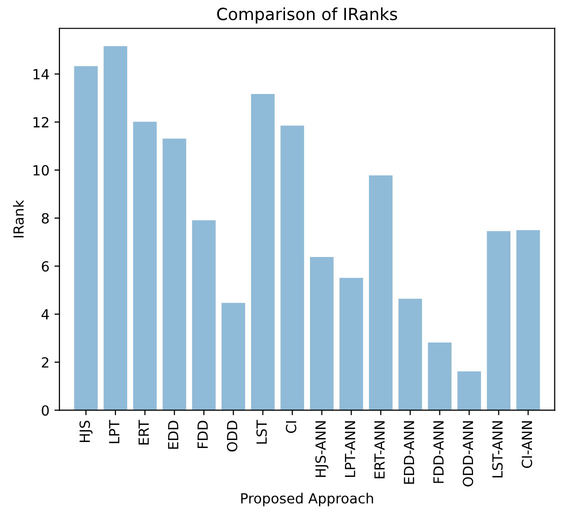 The image size is (566, 516). What do you see at coordinates (379, 449) in the screenshot?
I see `x-tick-label: ERT-ANN` at bounding box center [379, 449].